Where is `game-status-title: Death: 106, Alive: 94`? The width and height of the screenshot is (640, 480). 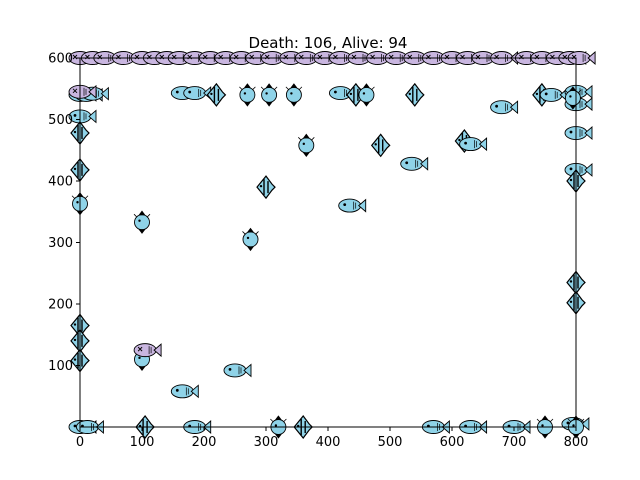 game-status-title: Death: 106, Alive: 94 is located at coordinates (328, 43).